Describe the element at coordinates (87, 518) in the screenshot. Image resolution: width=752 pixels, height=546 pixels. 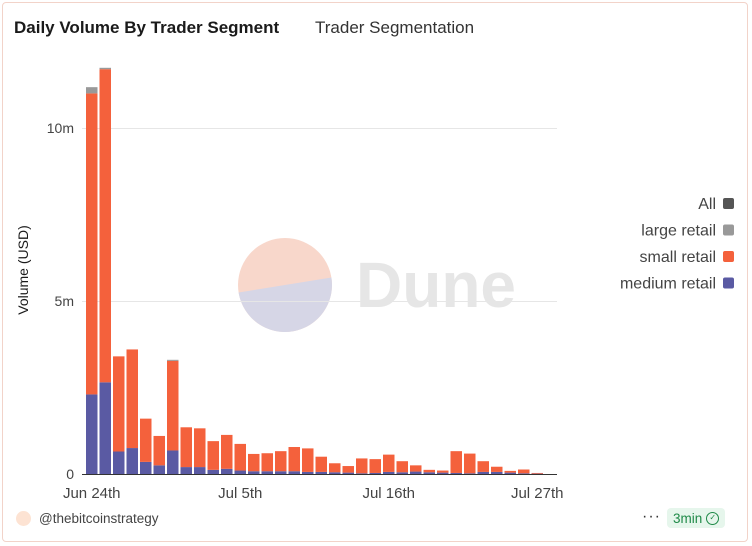
I see `author-link: @thebitcoinstrategy` at that location.